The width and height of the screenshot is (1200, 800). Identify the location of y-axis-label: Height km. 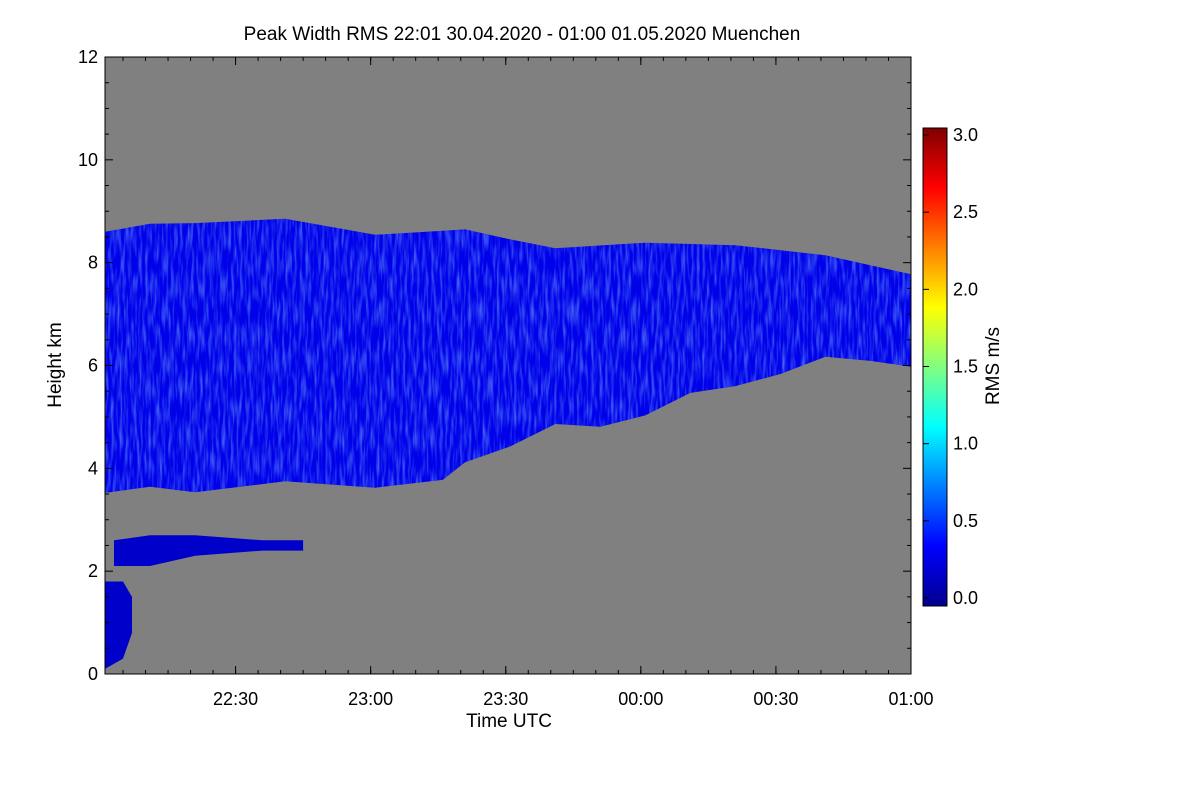
(55, 365).